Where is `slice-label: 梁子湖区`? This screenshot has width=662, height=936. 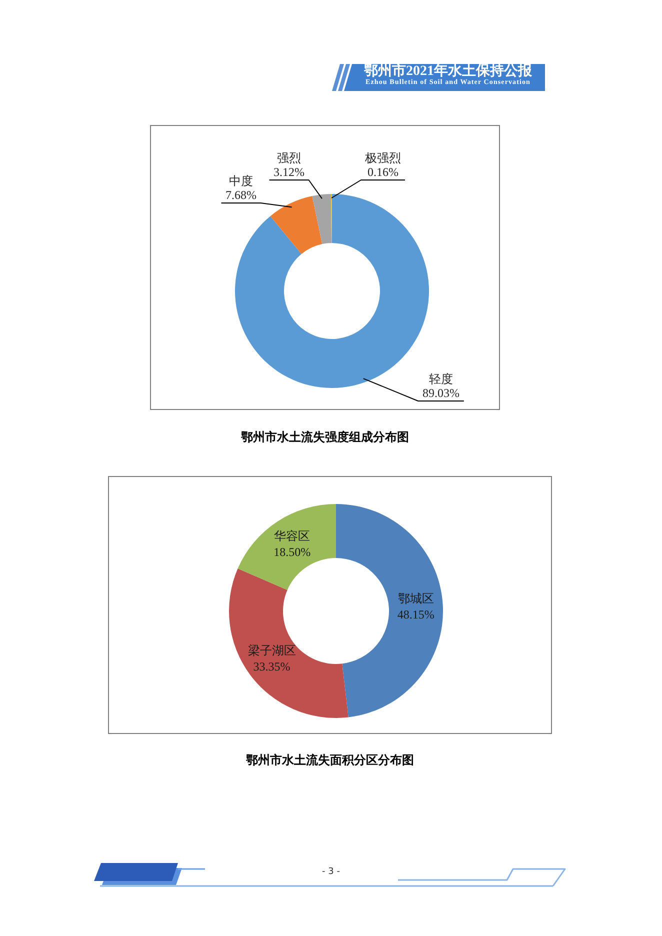
slice-label: 梁子湖区 is located at coordinates (272, 651).